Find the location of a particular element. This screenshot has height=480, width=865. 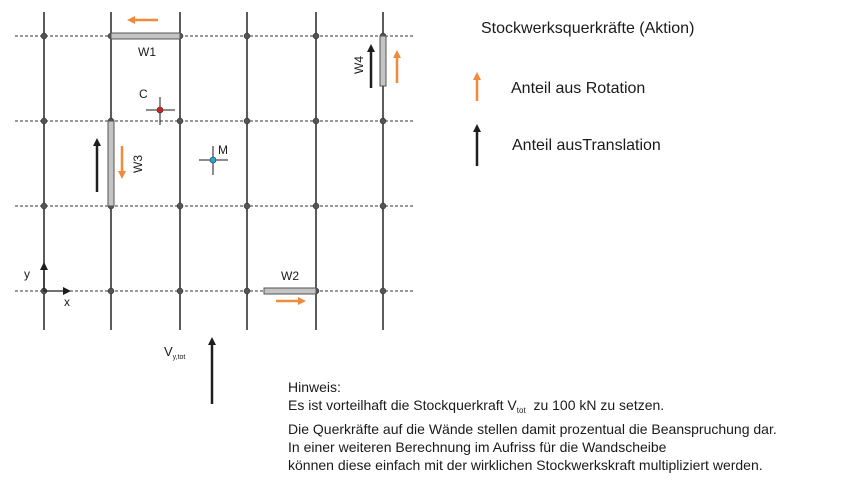

coordinate-axes is located at coordinates (55, 278).